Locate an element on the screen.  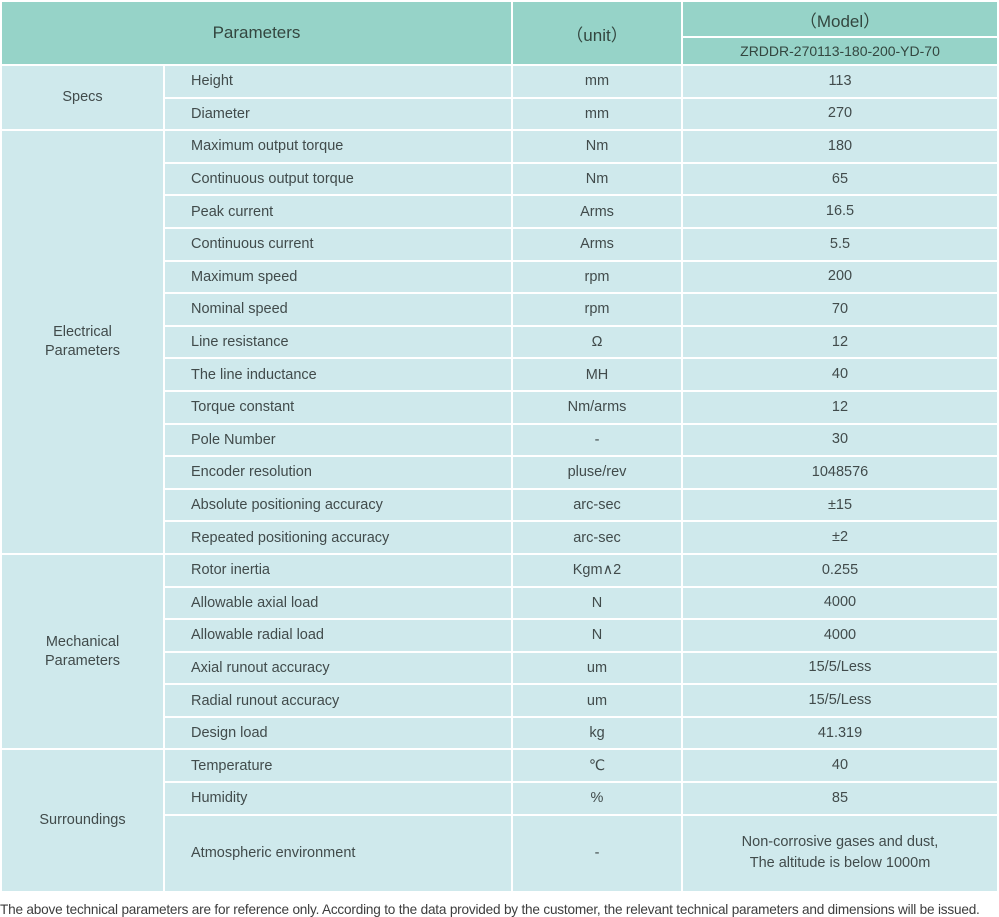
param-cell: Pole Number is located at coordinates (338, 440).